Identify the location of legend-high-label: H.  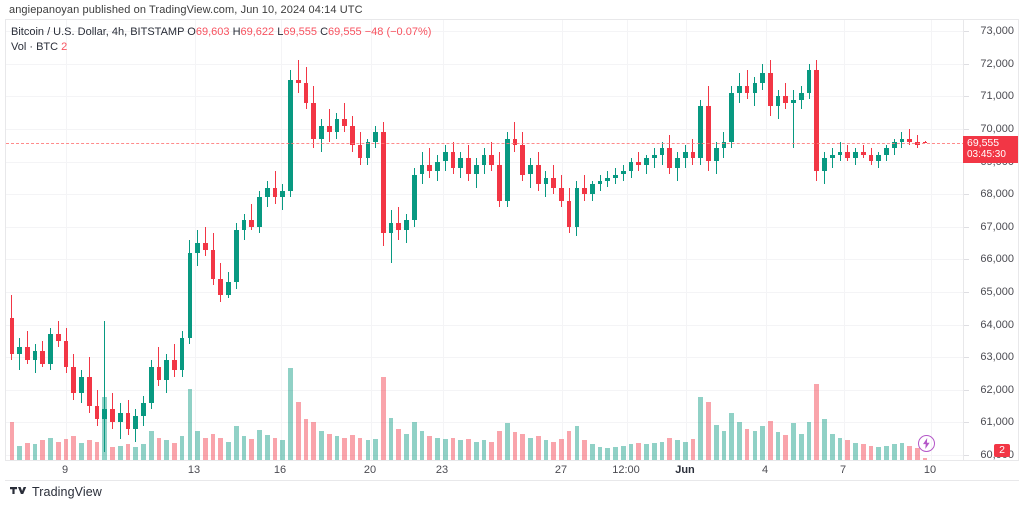
(236, 32).